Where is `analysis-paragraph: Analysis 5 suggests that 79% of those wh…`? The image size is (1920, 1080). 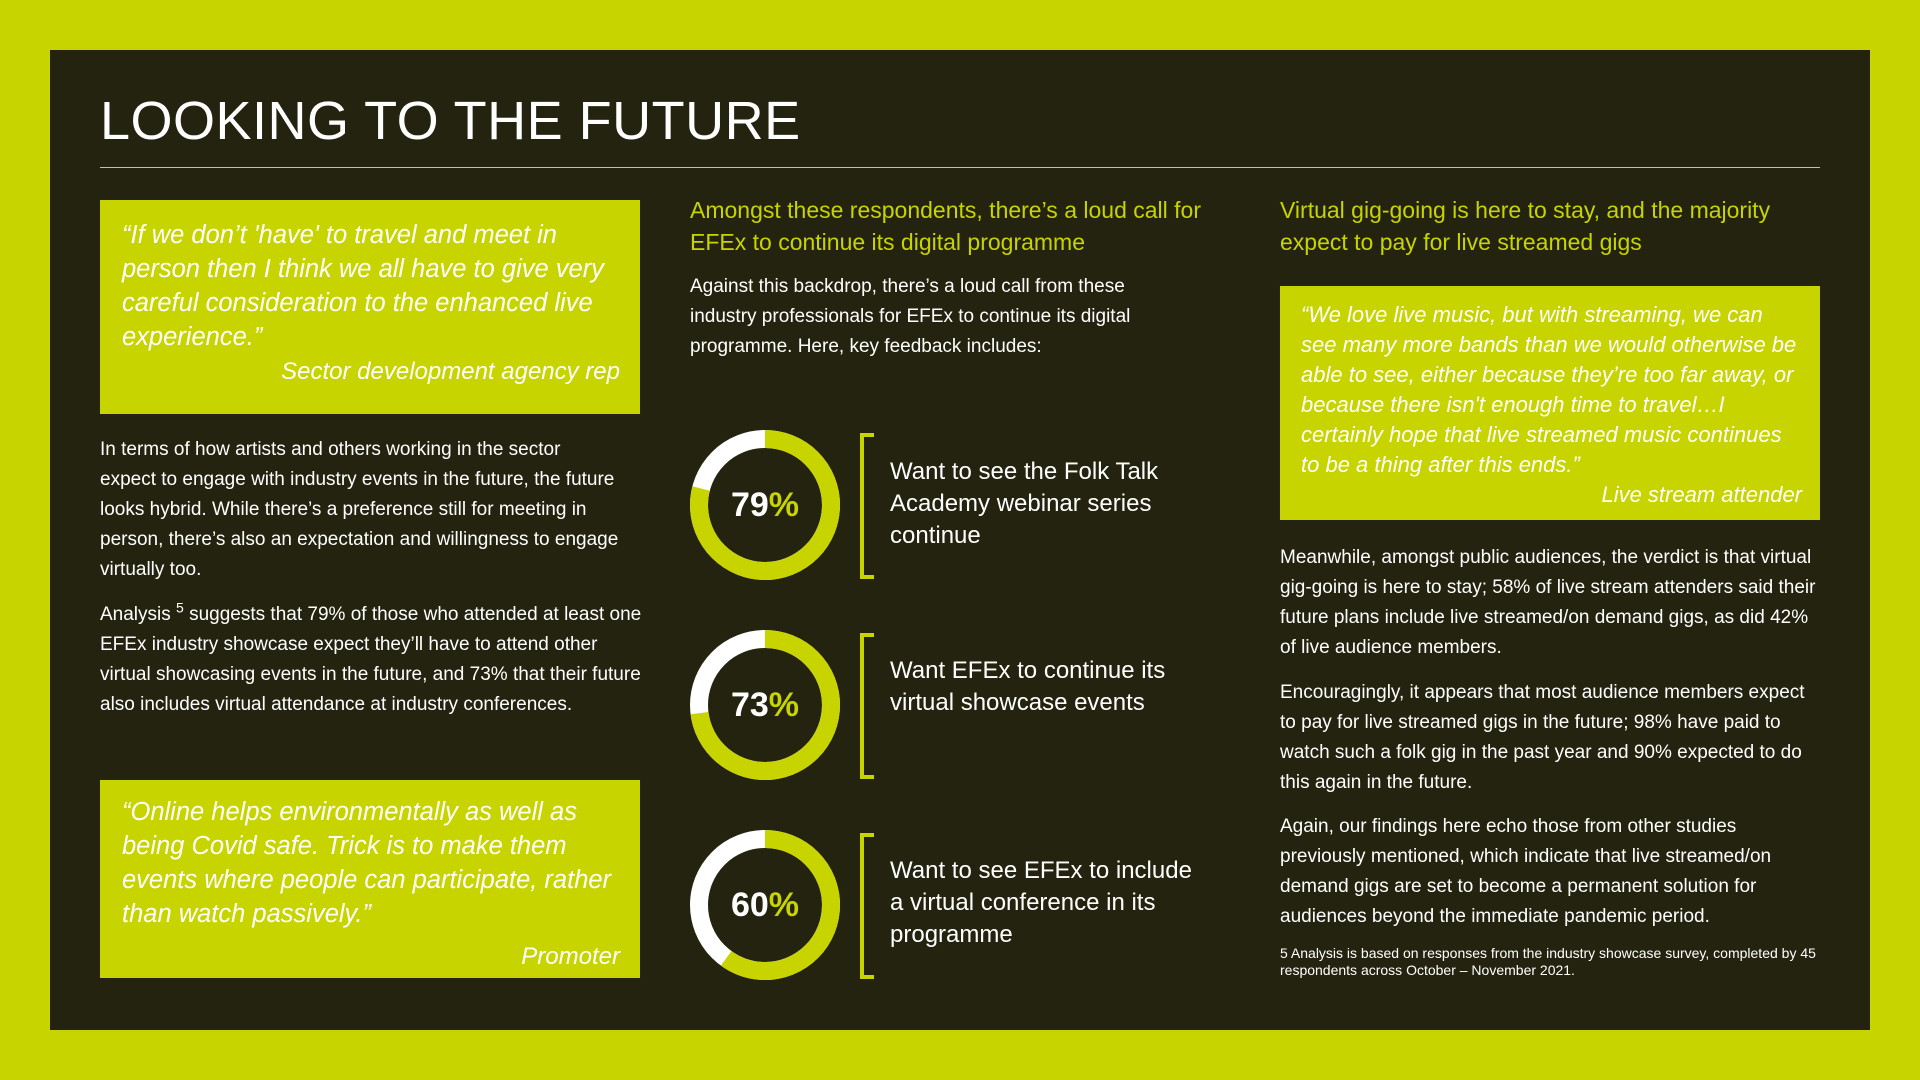 analysis-paragraph: Analysis 5 suggests that 79% of those wh… is located at coordinates (372, 660).